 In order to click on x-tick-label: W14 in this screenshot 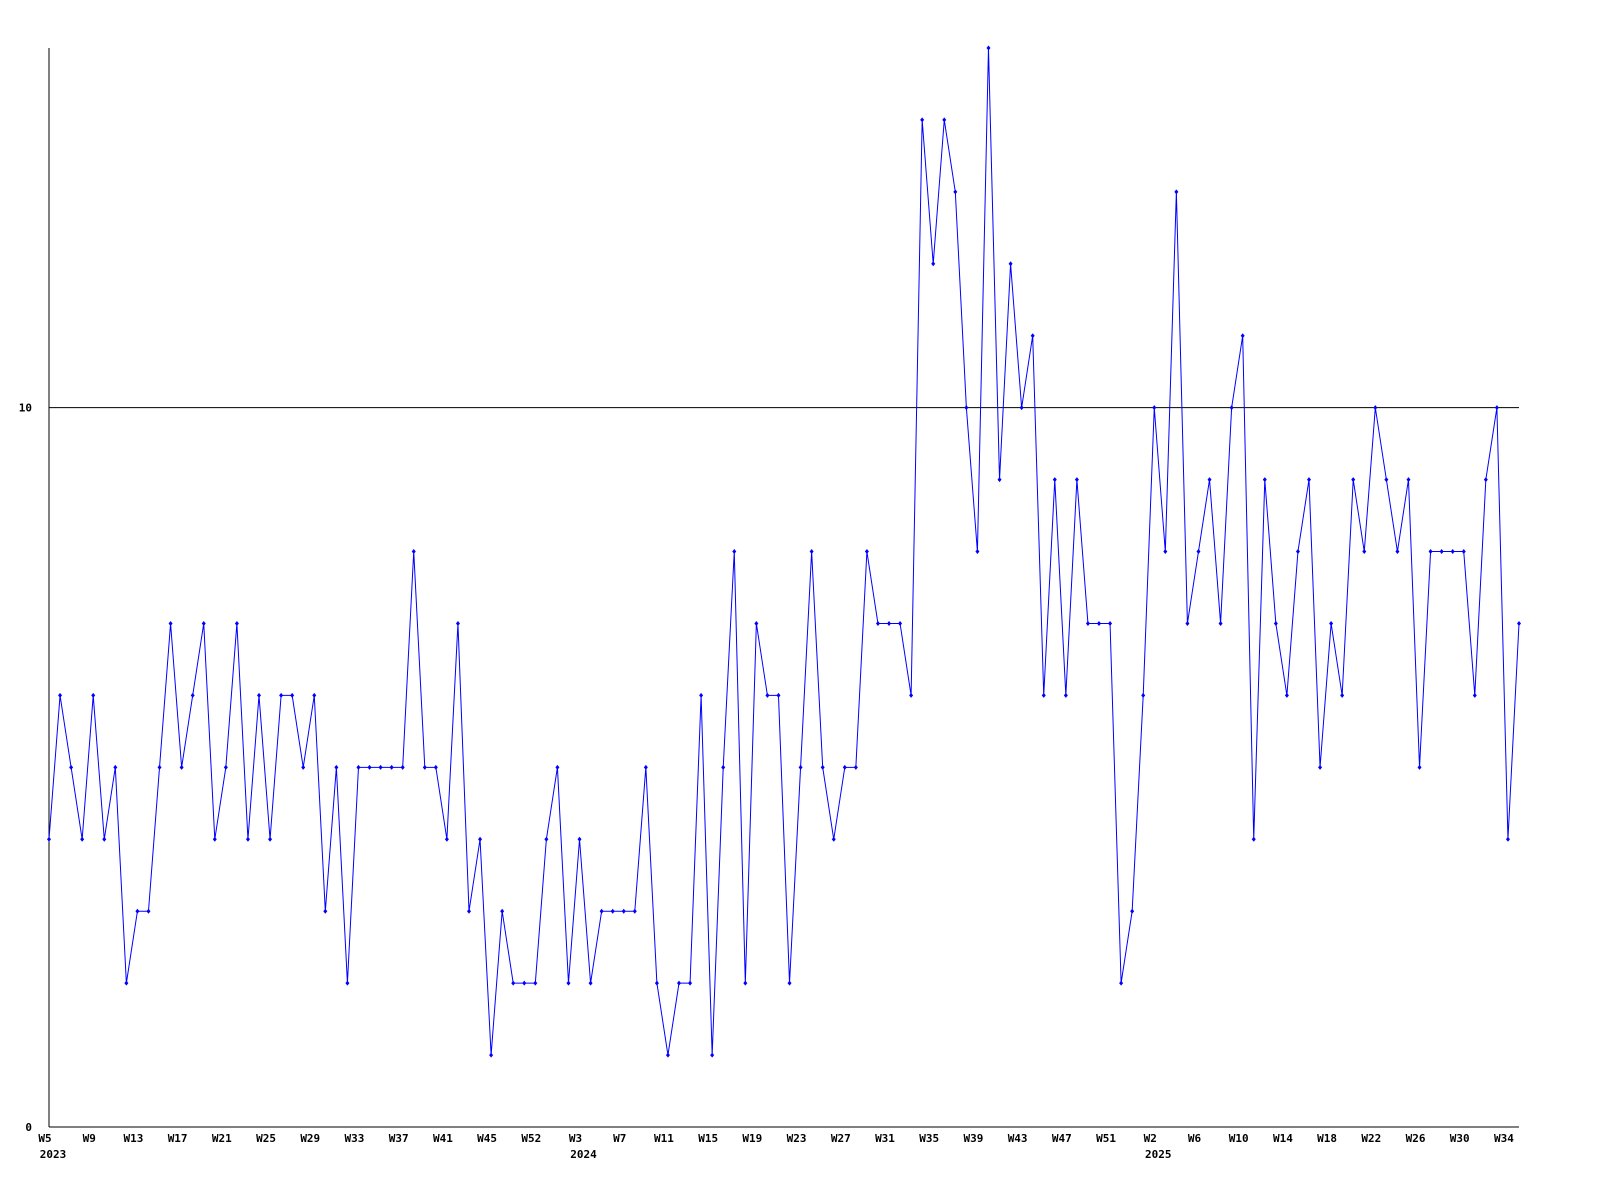, I will do `click(1283, 1138)`.